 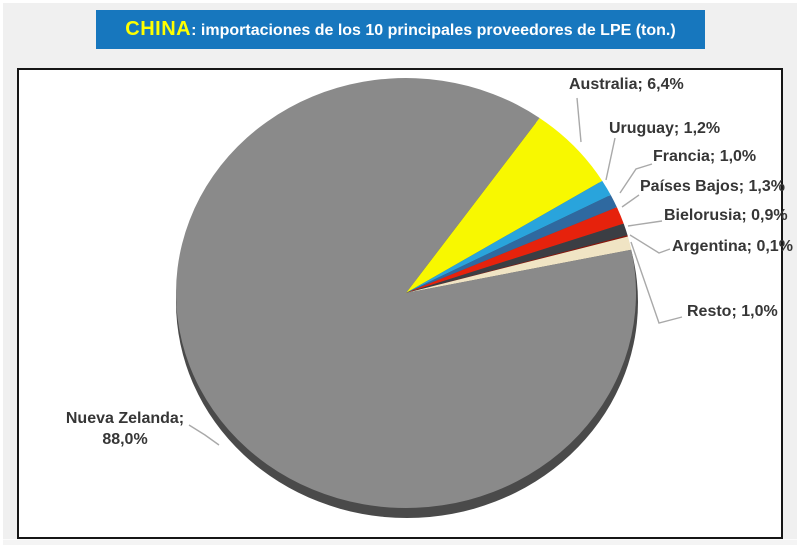 What do you see at coordinates (125, 439) in the screenshot?
I see `data-label-nueva-zelanda-line2: 88,0%` at bounding box center [125, 439].